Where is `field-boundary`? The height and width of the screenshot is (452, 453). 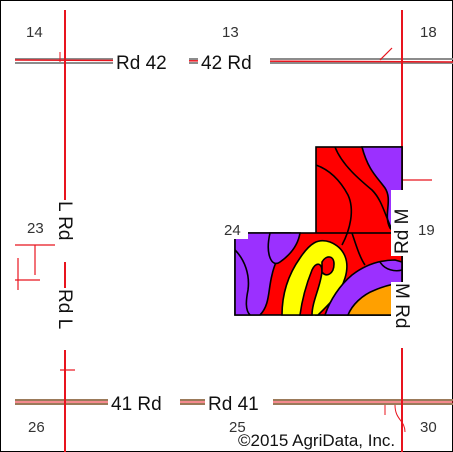
field-boundary is located at coordinates (318, 231).